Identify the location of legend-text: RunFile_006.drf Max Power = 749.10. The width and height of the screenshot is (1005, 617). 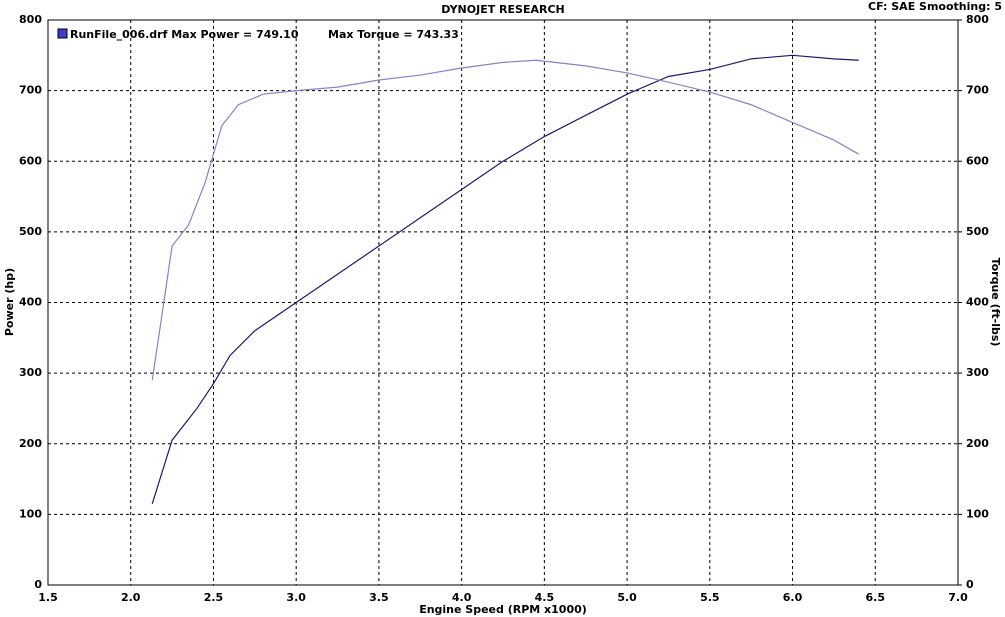
(184, 34).